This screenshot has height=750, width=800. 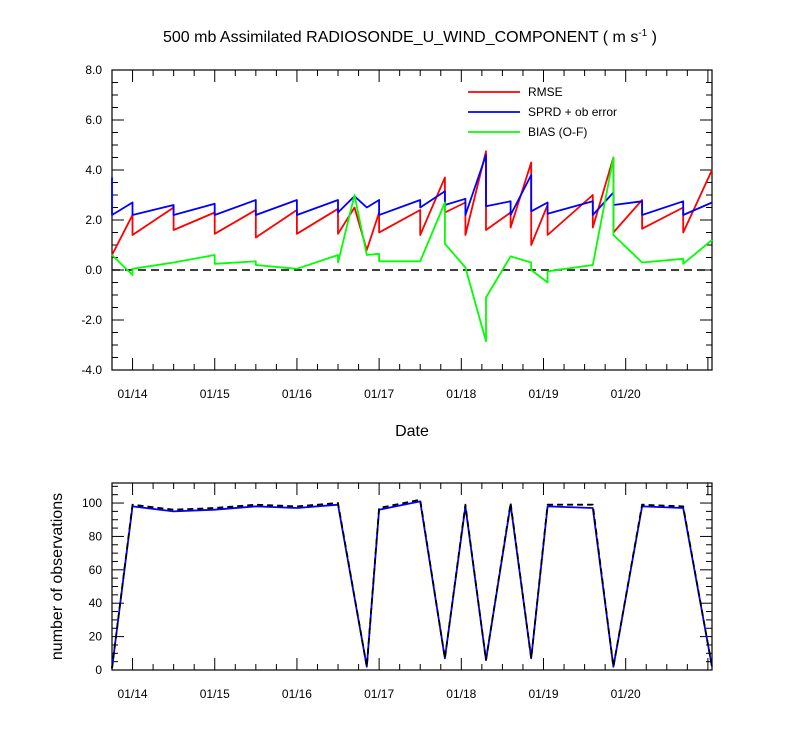 What do you see at coordinates (642, 33) in the screenshot?
I see `chart-title-superscript: -1` at bounding box center [642, 33].